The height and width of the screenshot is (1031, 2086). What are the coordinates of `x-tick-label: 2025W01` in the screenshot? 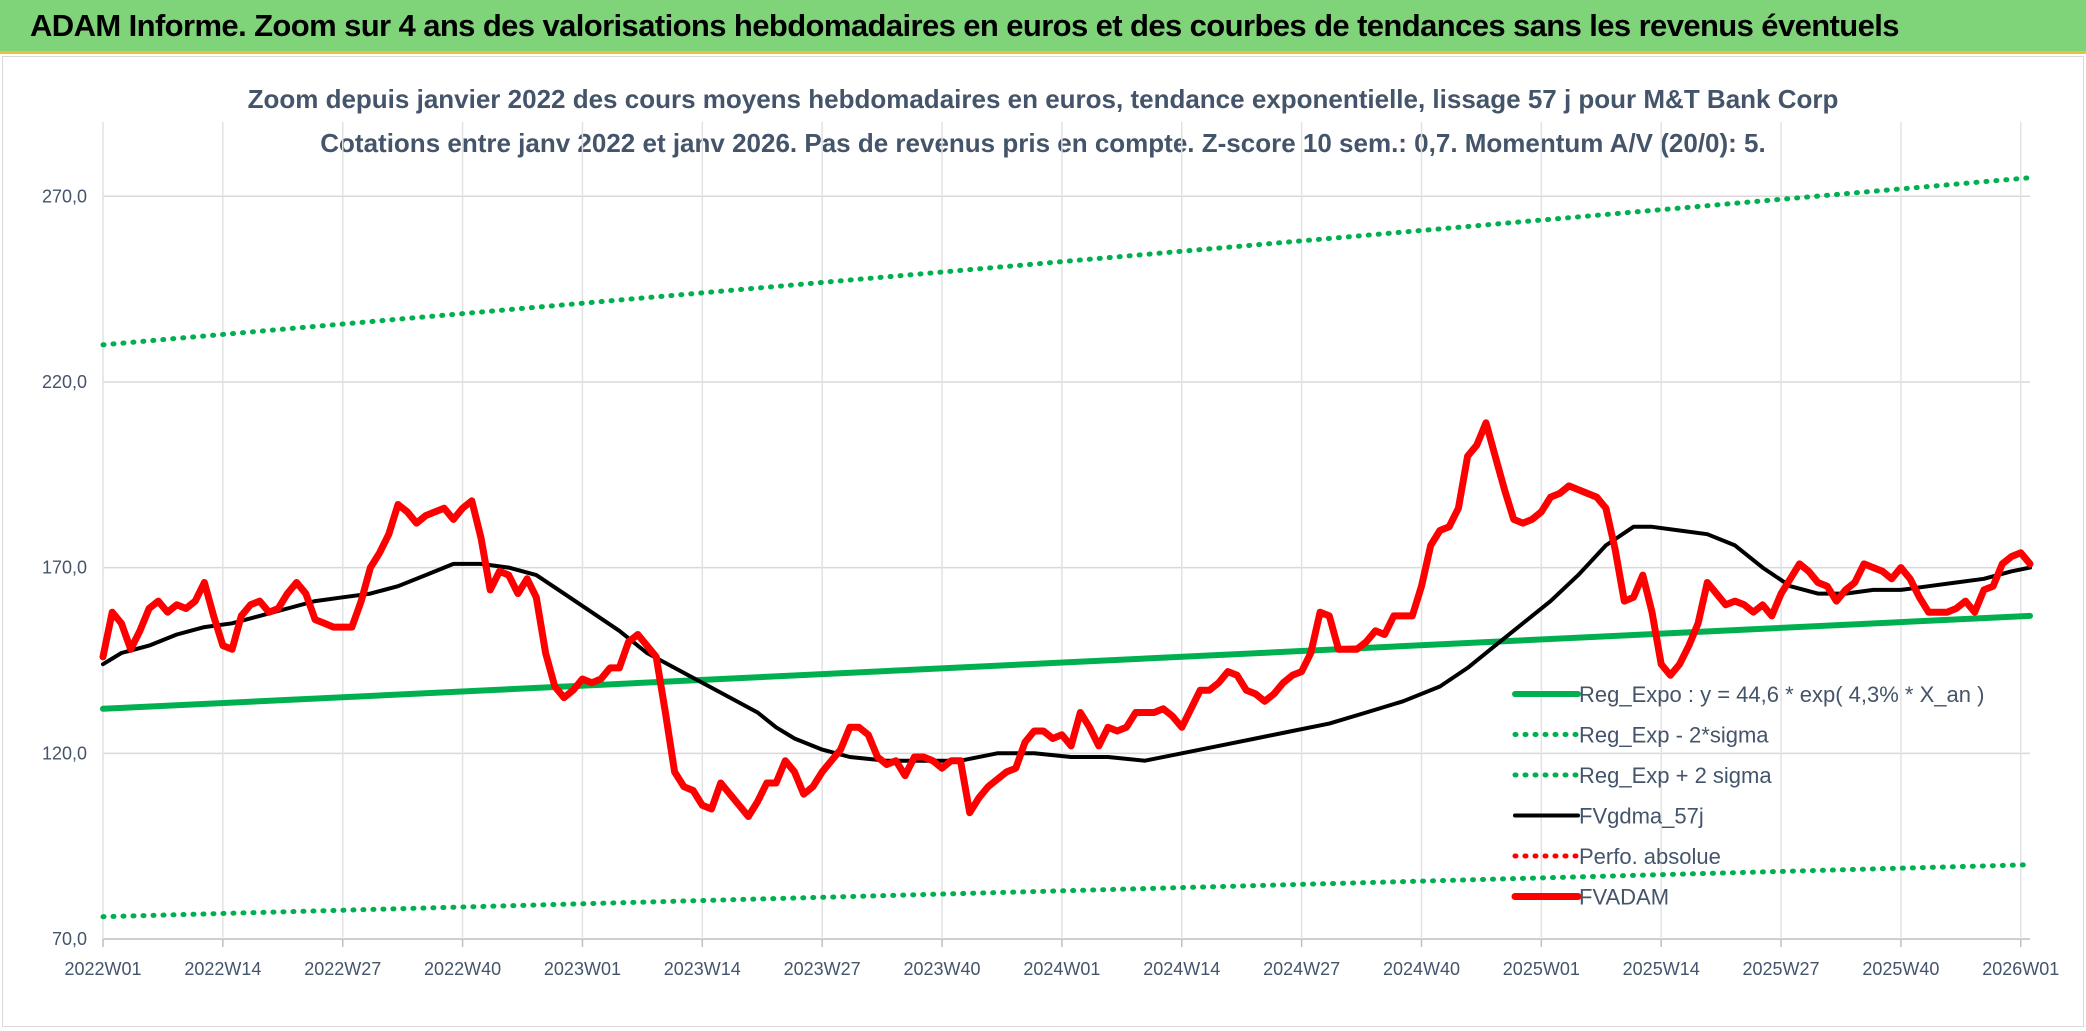 It's located at (1541, 969).